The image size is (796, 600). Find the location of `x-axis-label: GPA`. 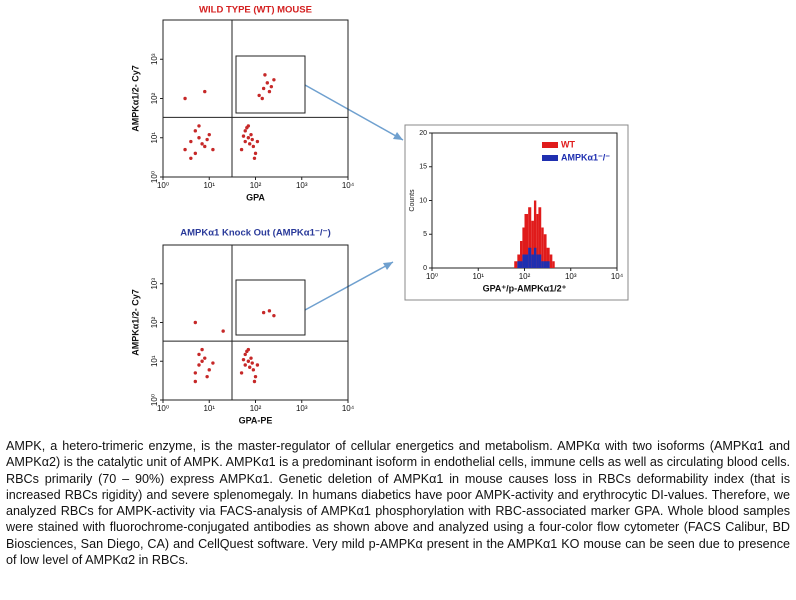

x-axis-label: GPA is located at coordinates (255, 197).